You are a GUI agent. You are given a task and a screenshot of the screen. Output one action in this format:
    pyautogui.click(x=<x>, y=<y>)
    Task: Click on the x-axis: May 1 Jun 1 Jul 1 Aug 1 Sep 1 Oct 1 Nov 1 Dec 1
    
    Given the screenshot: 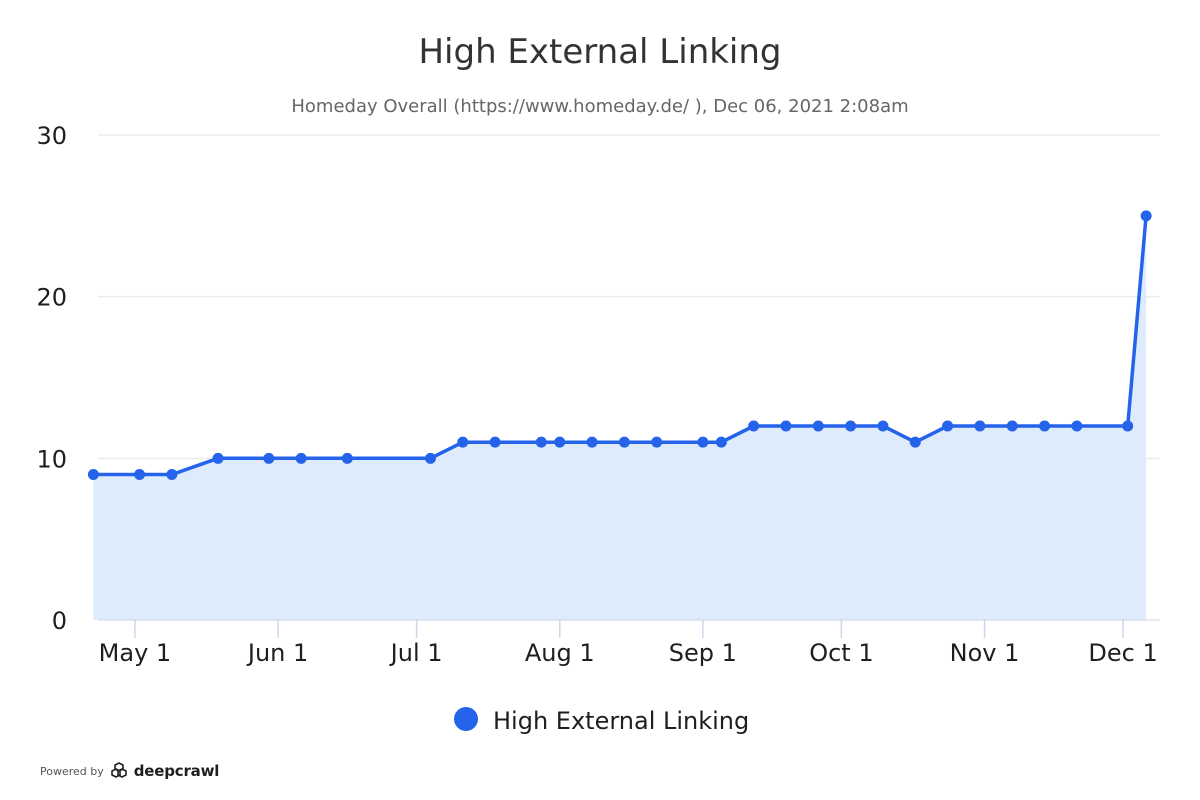 What is the action you would take?
    pyautogui.click(x=629, y=643)
    